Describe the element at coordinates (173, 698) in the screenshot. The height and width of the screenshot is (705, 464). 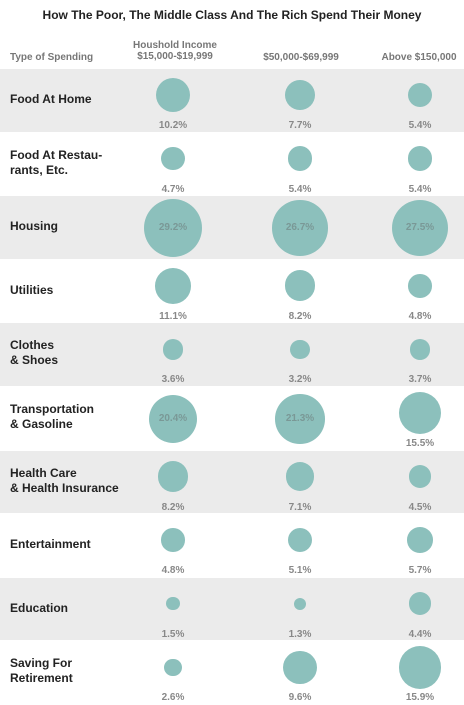
I see `value-label: 2.6%` at that location.